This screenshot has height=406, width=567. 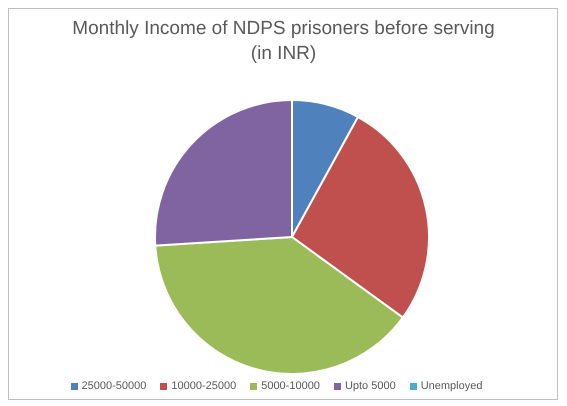 What do you see at coordinates (290, 386) in the screenshot?
I see `legend-label: 5000-10000` at bounding box center [290, 386].